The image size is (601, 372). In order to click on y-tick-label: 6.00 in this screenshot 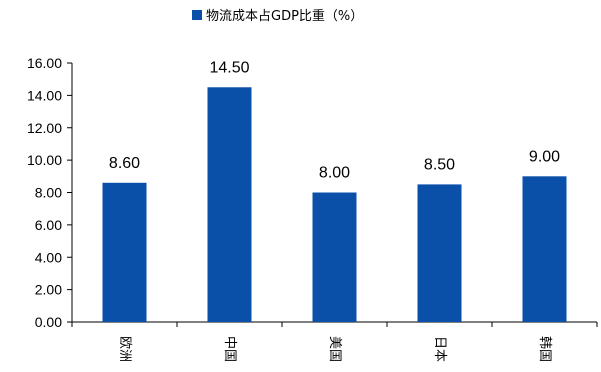, I will do `click(48, 225)`.